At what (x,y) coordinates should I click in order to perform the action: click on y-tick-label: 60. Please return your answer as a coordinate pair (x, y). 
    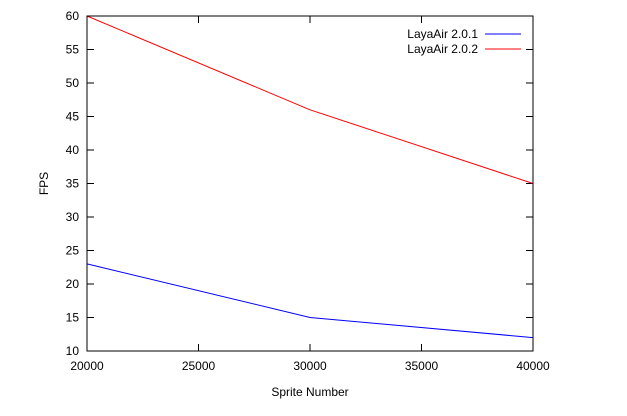
    Looking at the image, I should click on (73, 16).